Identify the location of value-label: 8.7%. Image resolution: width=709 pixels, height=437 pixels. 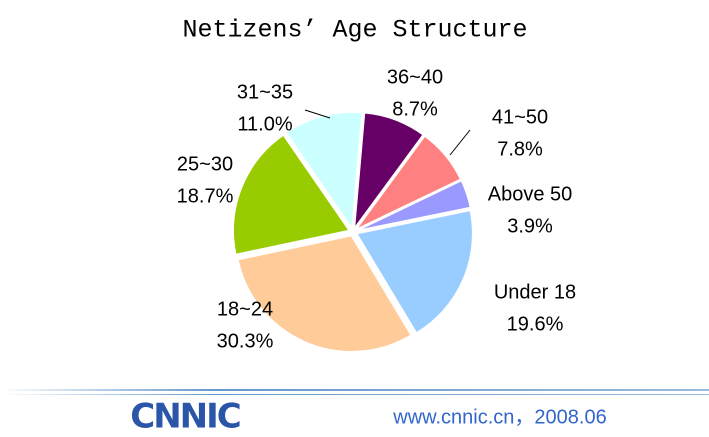
(415, 109).